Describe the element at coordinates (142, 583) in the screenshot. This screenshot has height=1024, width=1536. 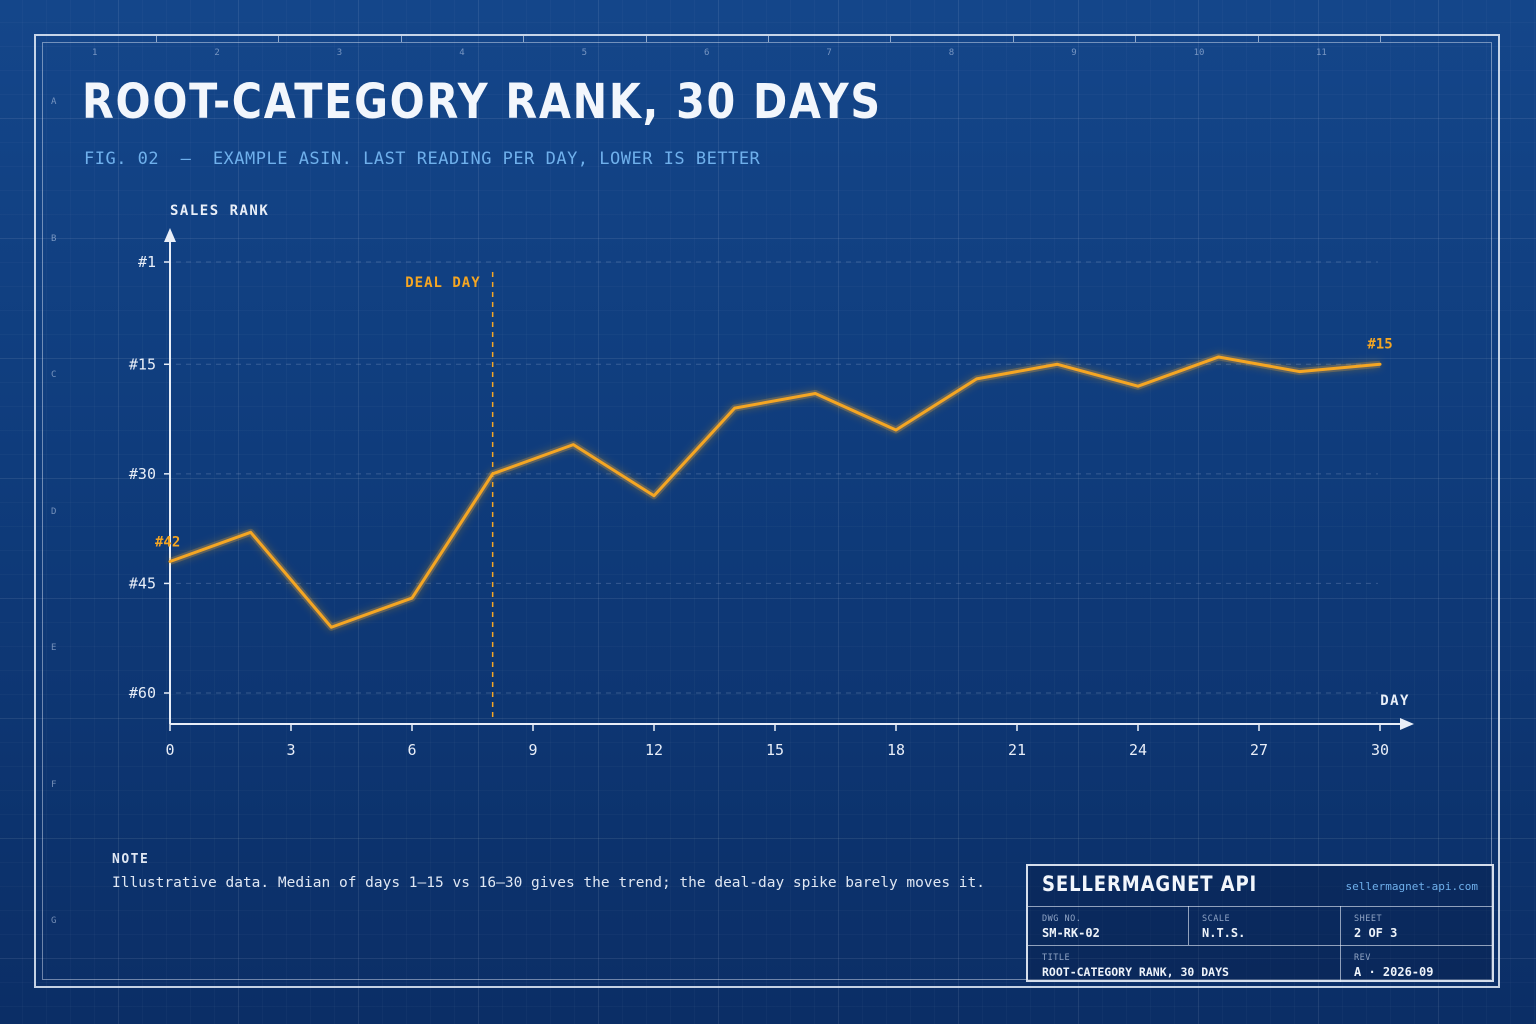
I see `y-tick-label: #45` at that location.